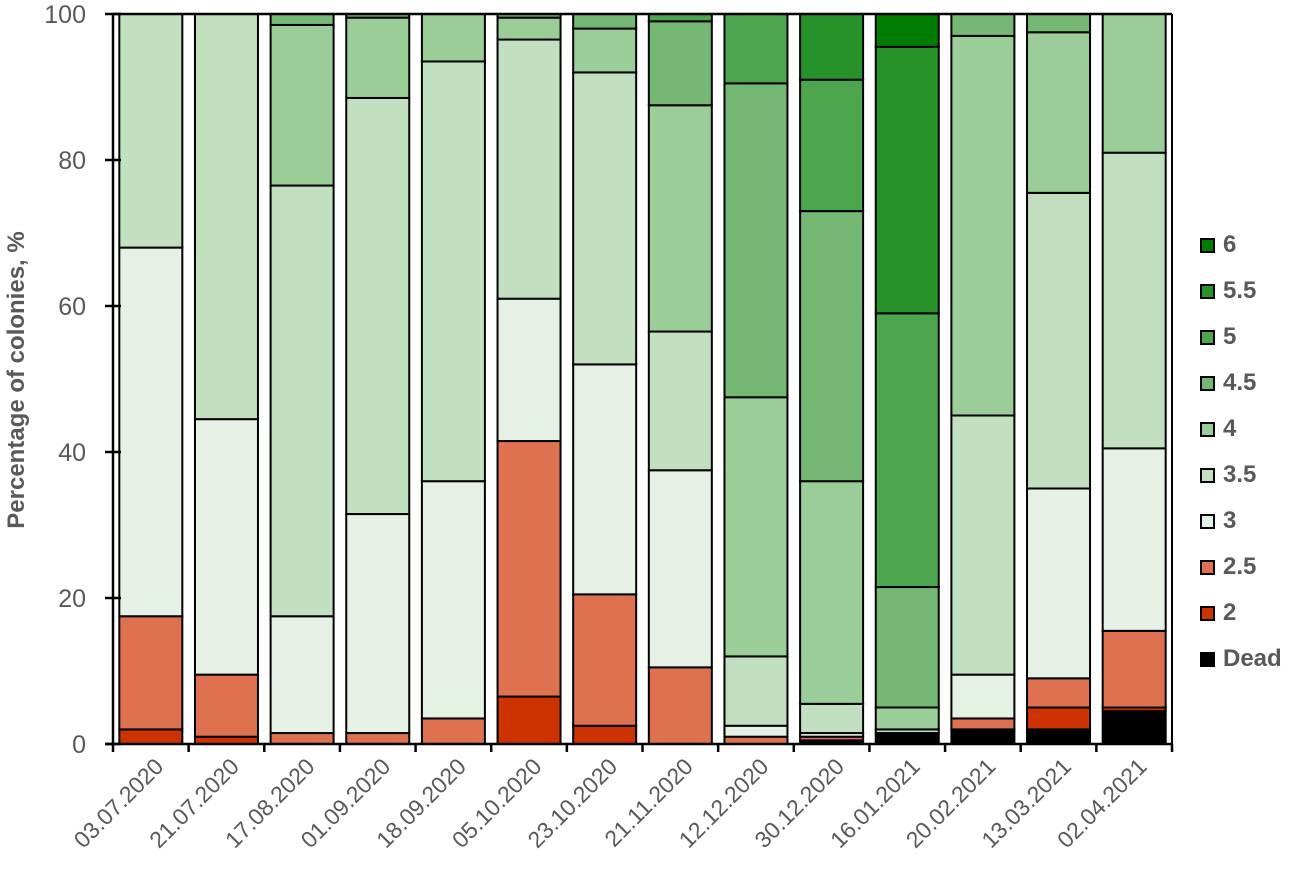 Image resolution: width=1299 pixels, height=889 pixels. What do you see at coordinates (1240, 566) in the screenshot?
I see `legend-label: 2.5` at bounding box center [1240, 566].